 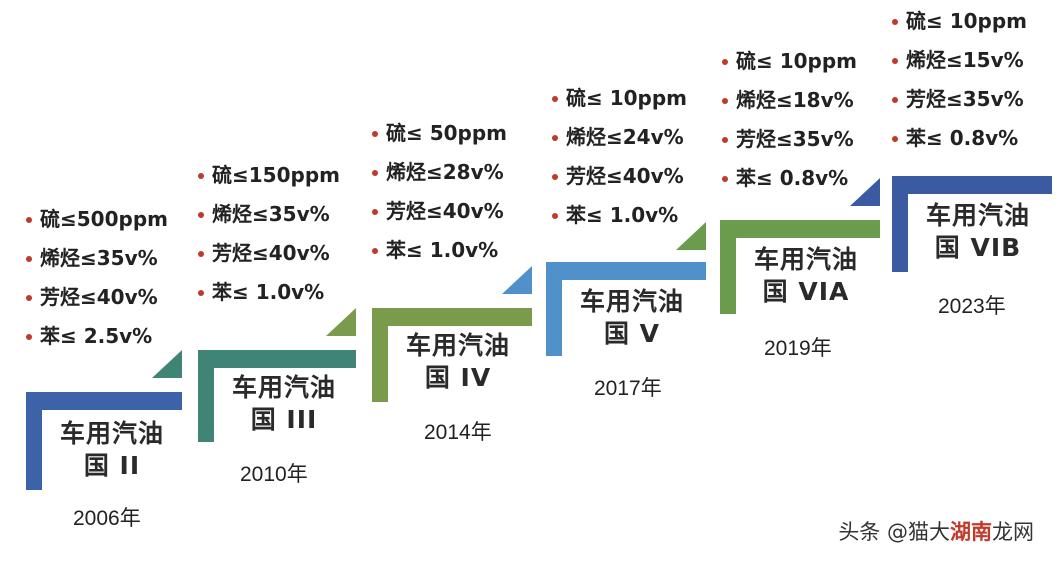 I want to click on spec-item: 苯≤ 2.5v%, so click(x=97, y=336).